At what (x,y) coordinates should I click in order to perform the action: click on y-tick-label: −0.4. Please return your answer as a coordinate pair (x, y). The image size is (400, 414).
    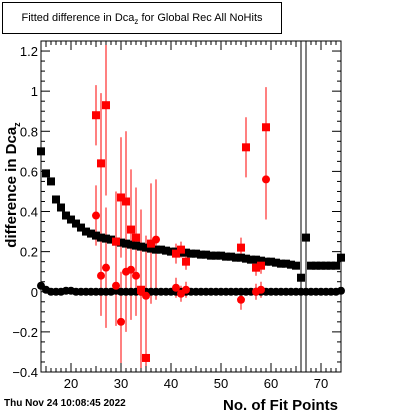
    Looking at the image, I should click on (25, 372).